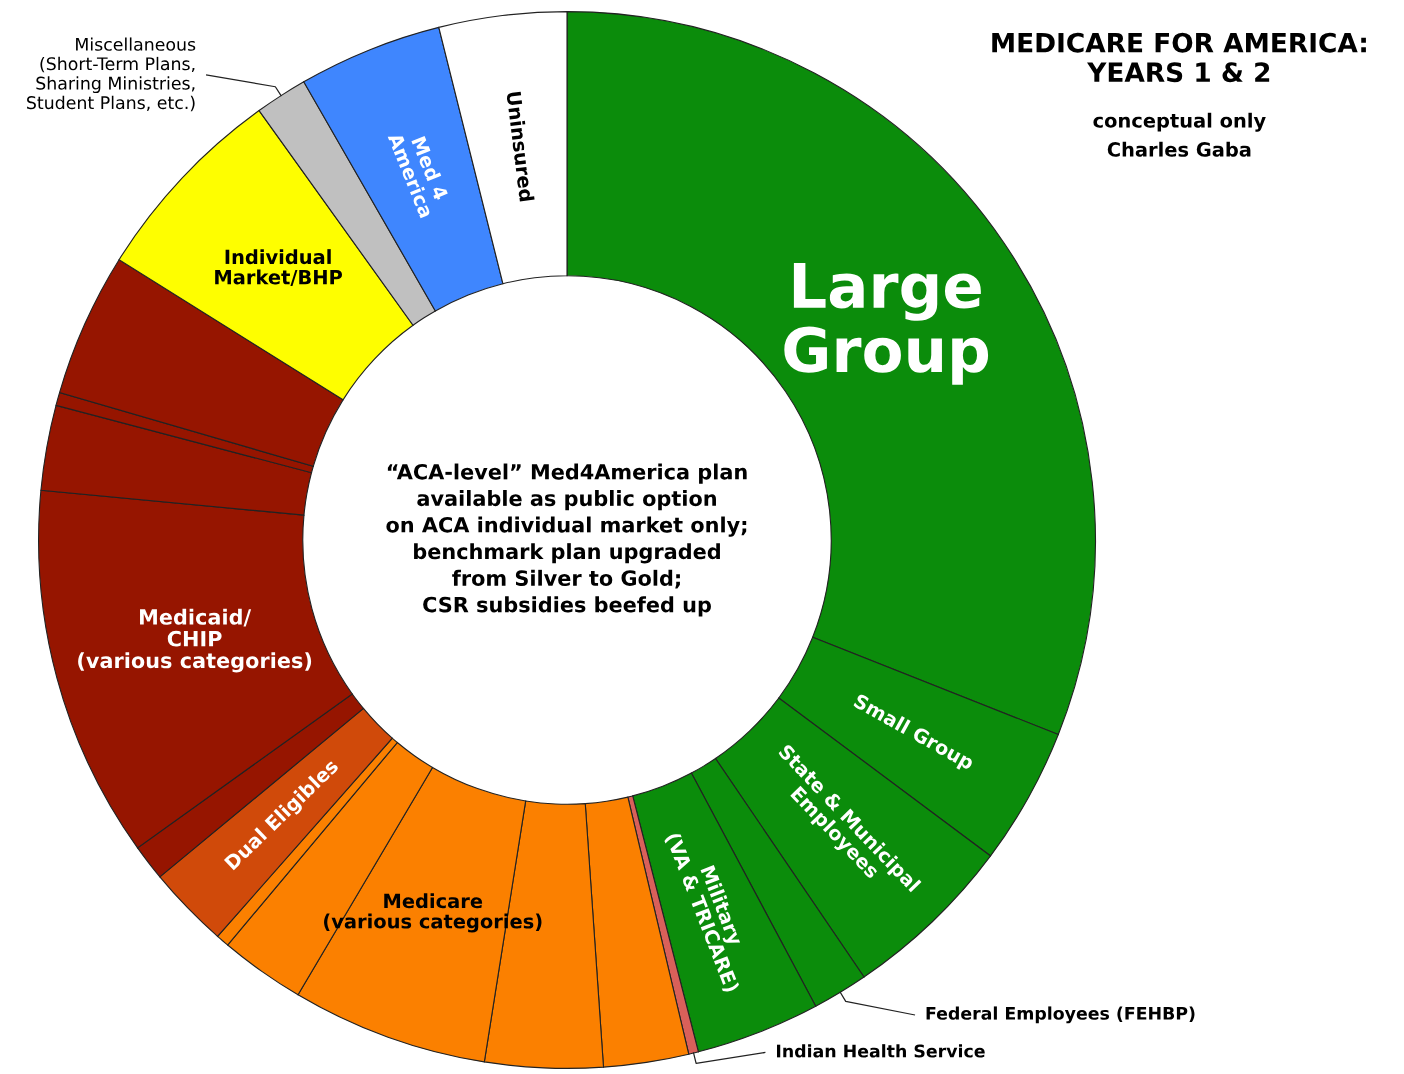 This screenshot has width=1404, height=1074. What do you see at coordinates (1179, 122) in the screenshot?
I see `text: conceptual only` at bounding box center [1179, 122].